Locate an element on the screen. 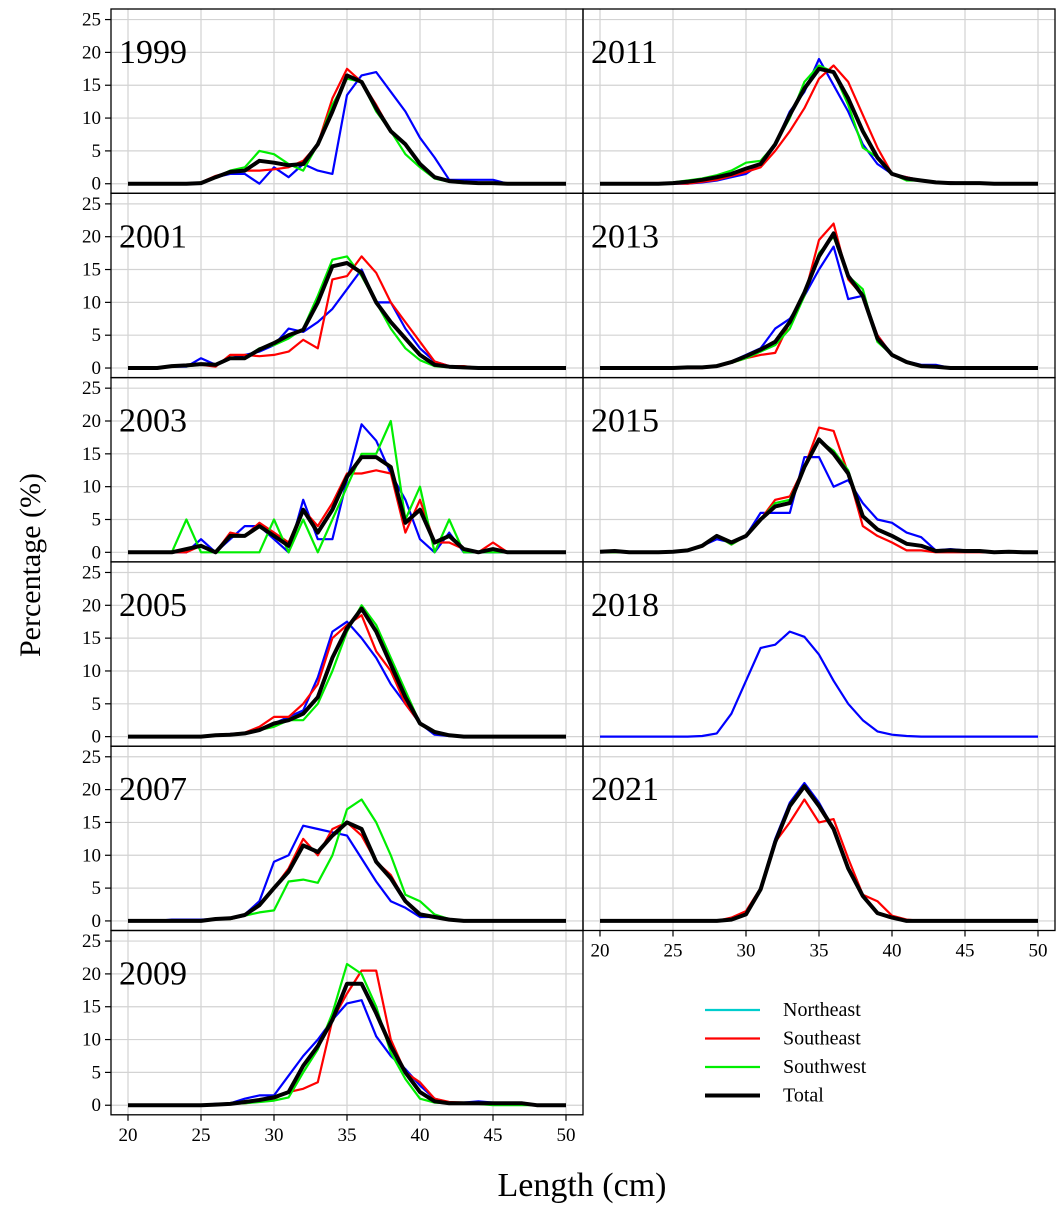  legend-item-northeast: Northeast is located at coordinates (783, 1010).